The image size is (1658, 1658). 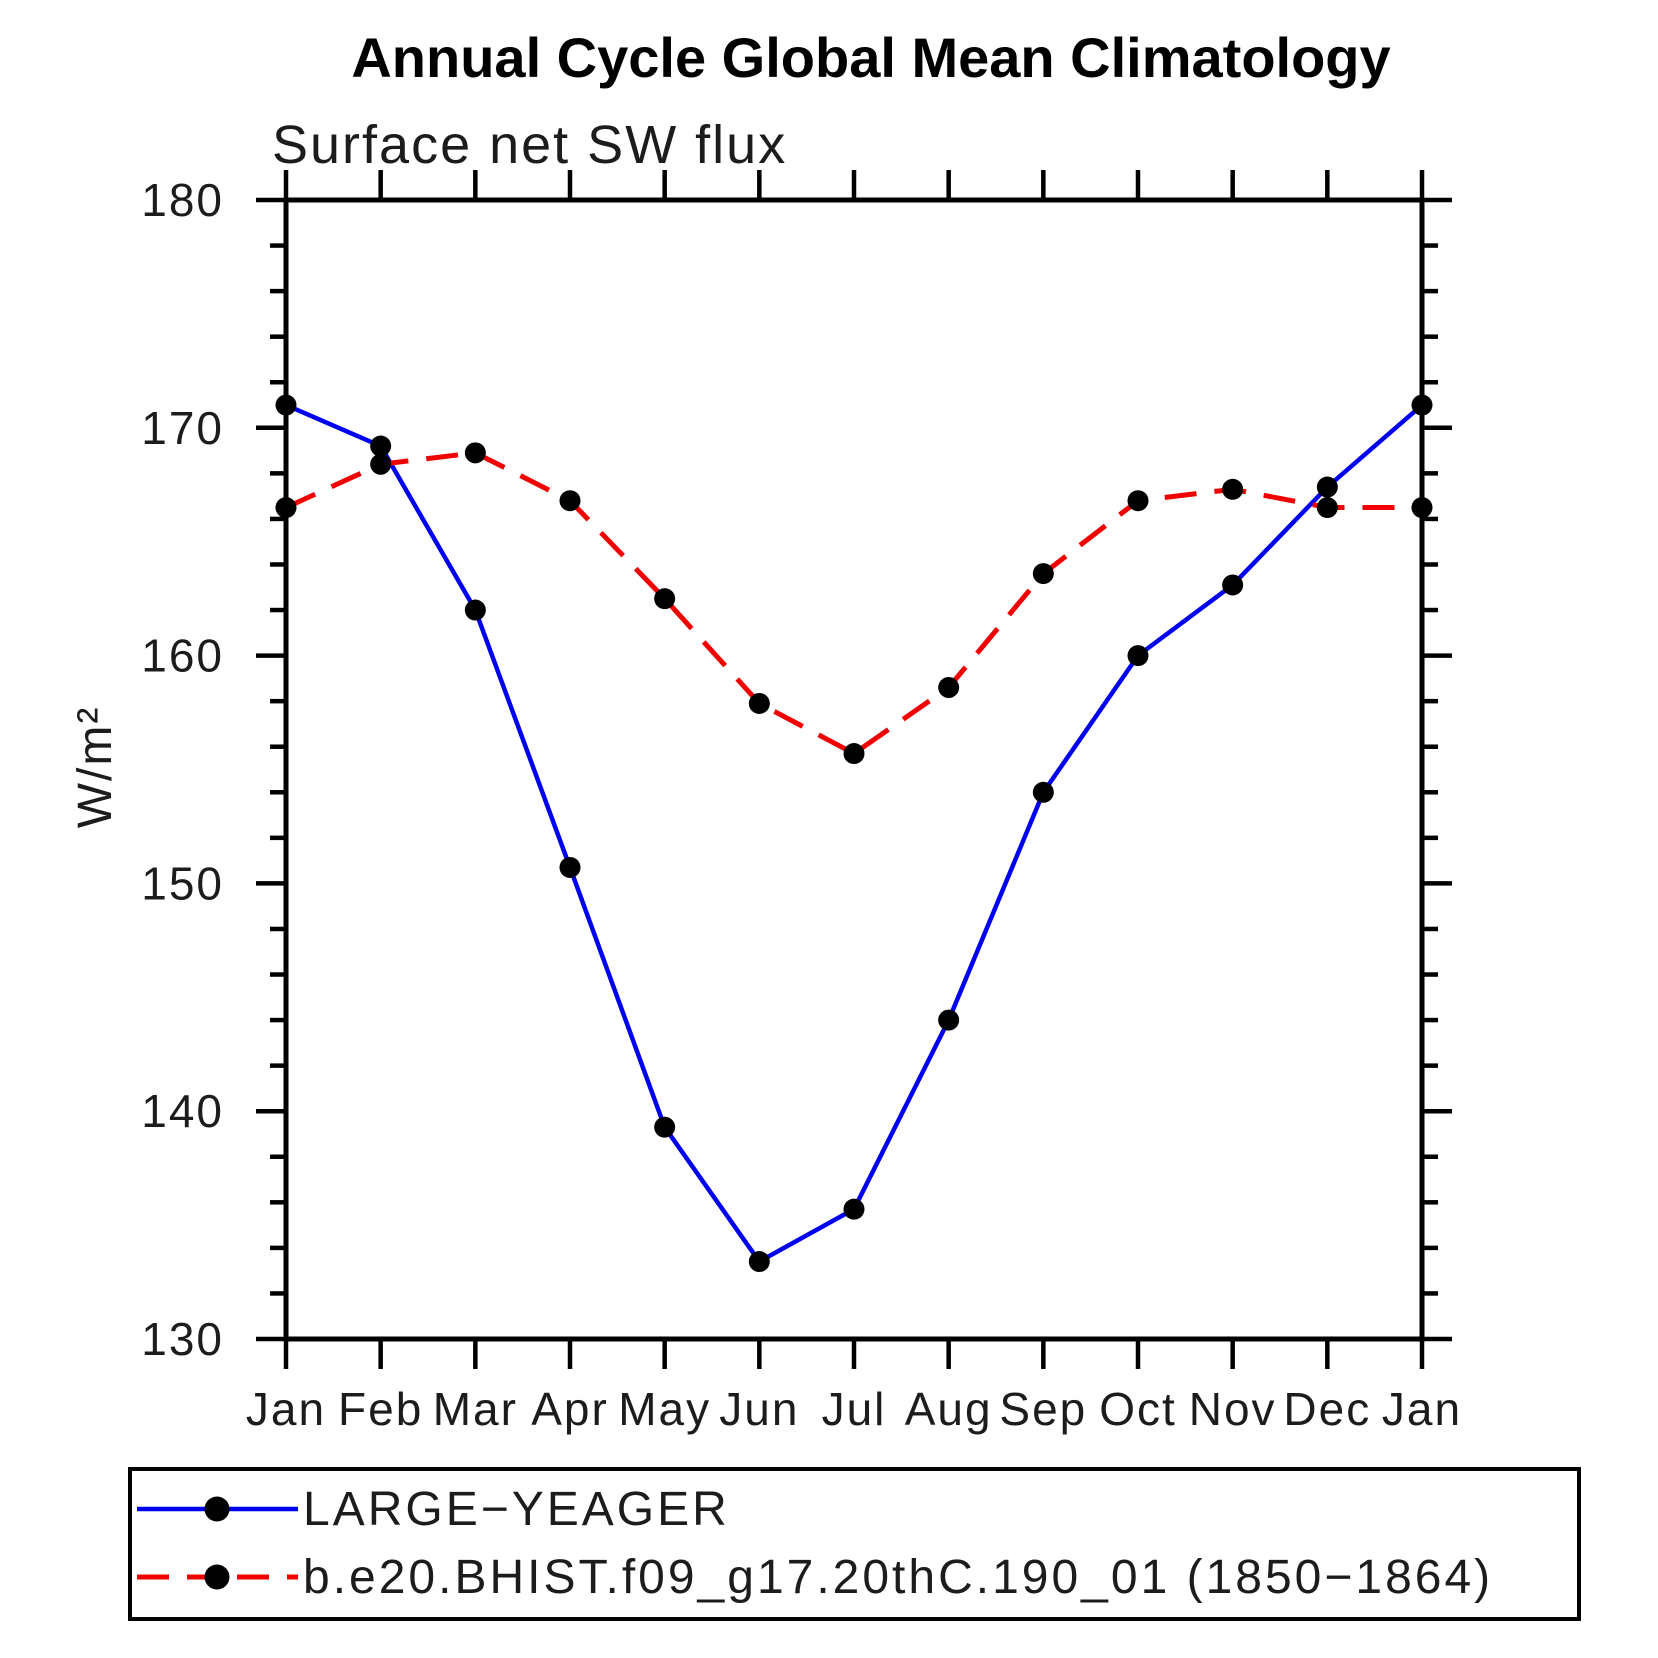 What do you see at coordinates (1327, 1409) in the screenshot?
I see `x-tick-label: Dec` at bounding box center [1327, 1409].